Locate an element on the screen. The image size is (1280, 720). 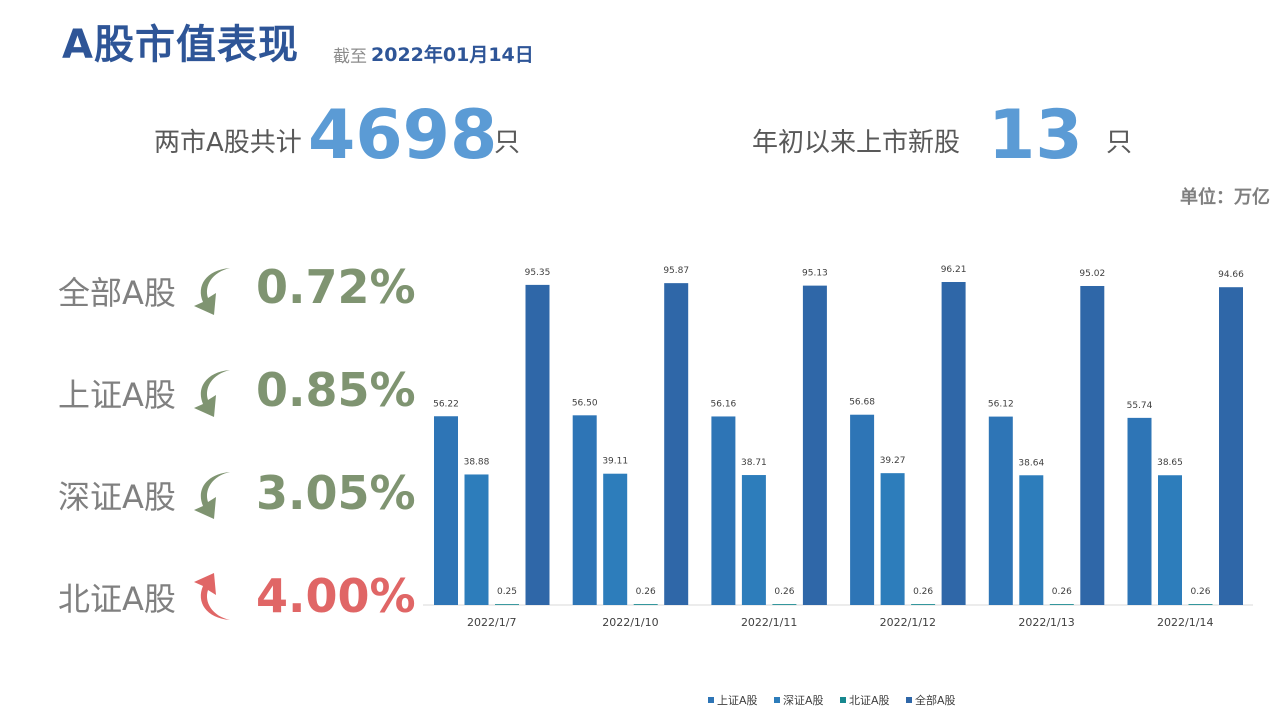
value-label: 56.50 is located at coordinates (585, 403).